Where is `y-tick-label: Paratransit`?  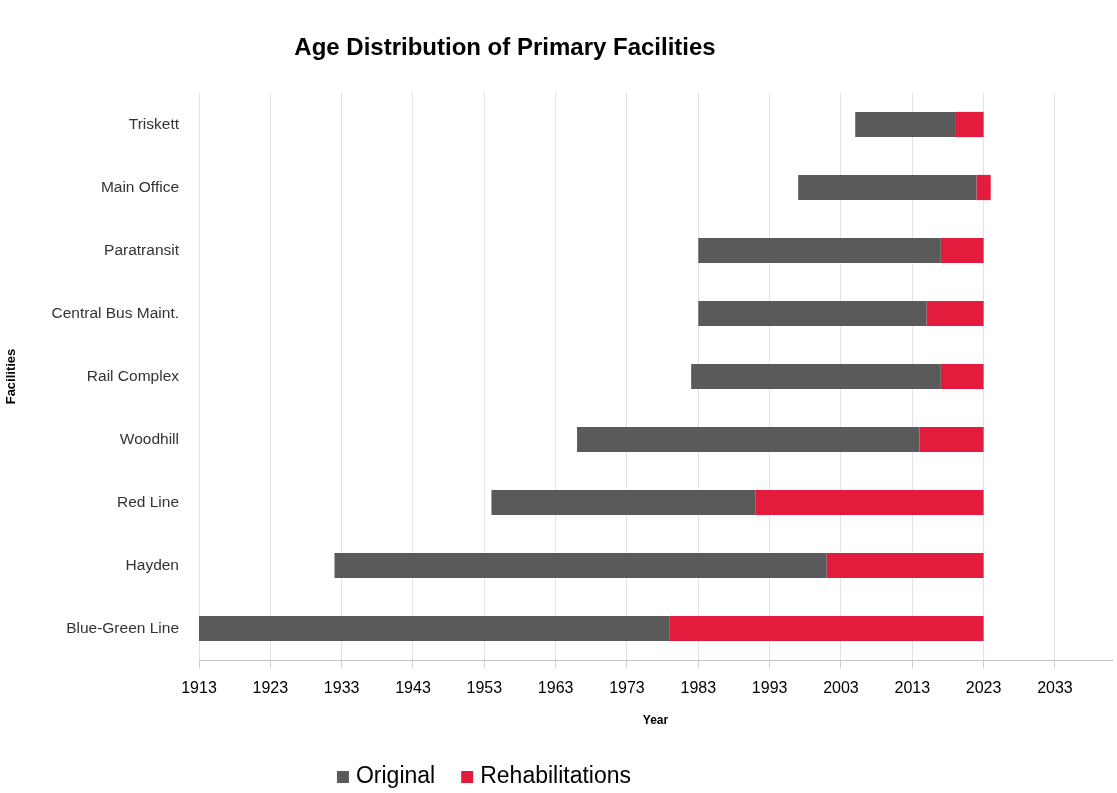 y-tick-label: Paratransit is located at coordinates (142, 249).